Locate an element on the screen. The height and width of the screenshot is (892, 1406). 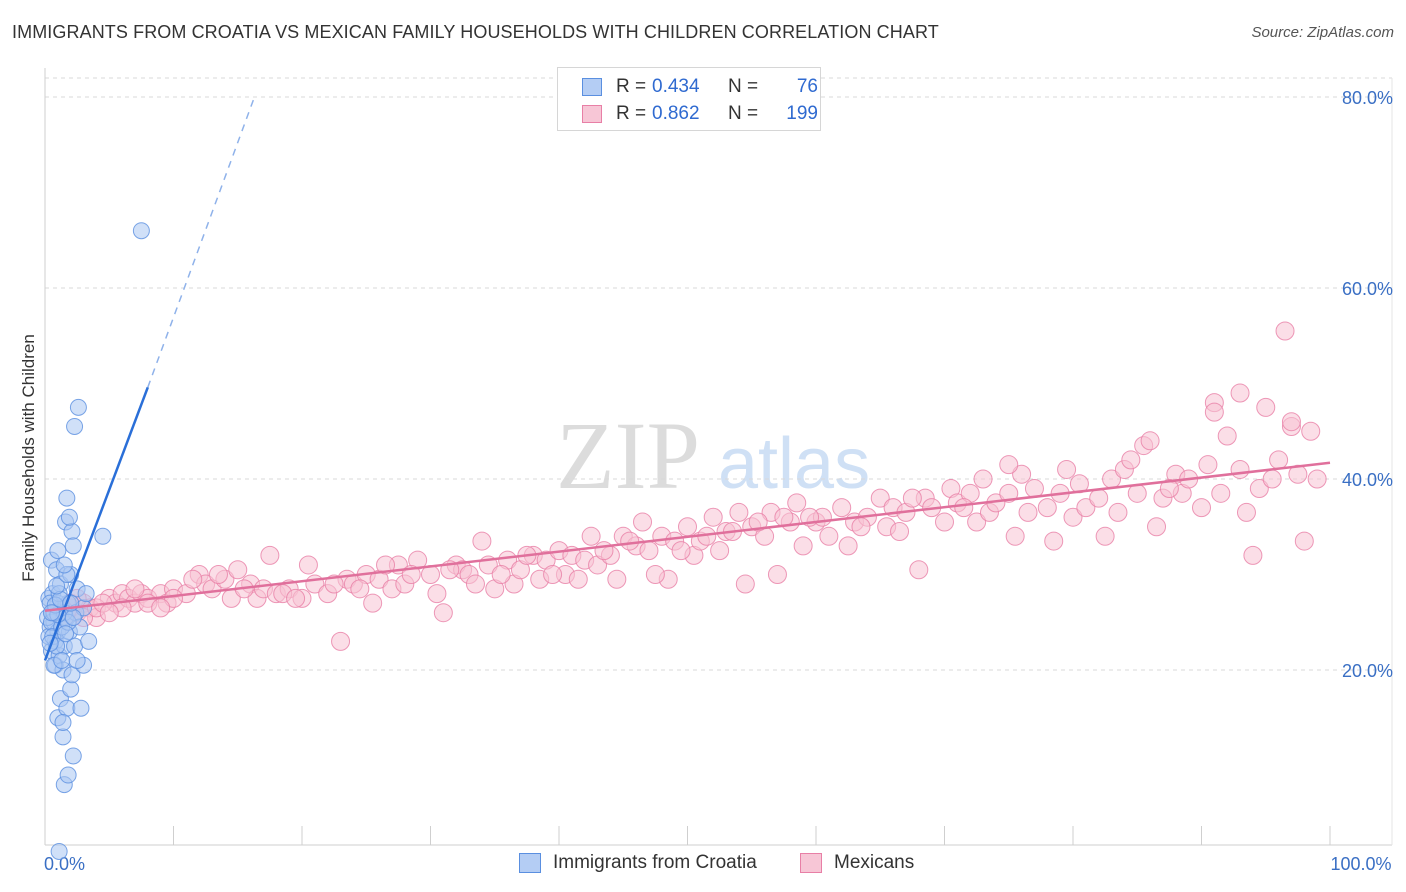
chart-source: Source: ZipAtlas.com is located at coordinates (1322, 32).